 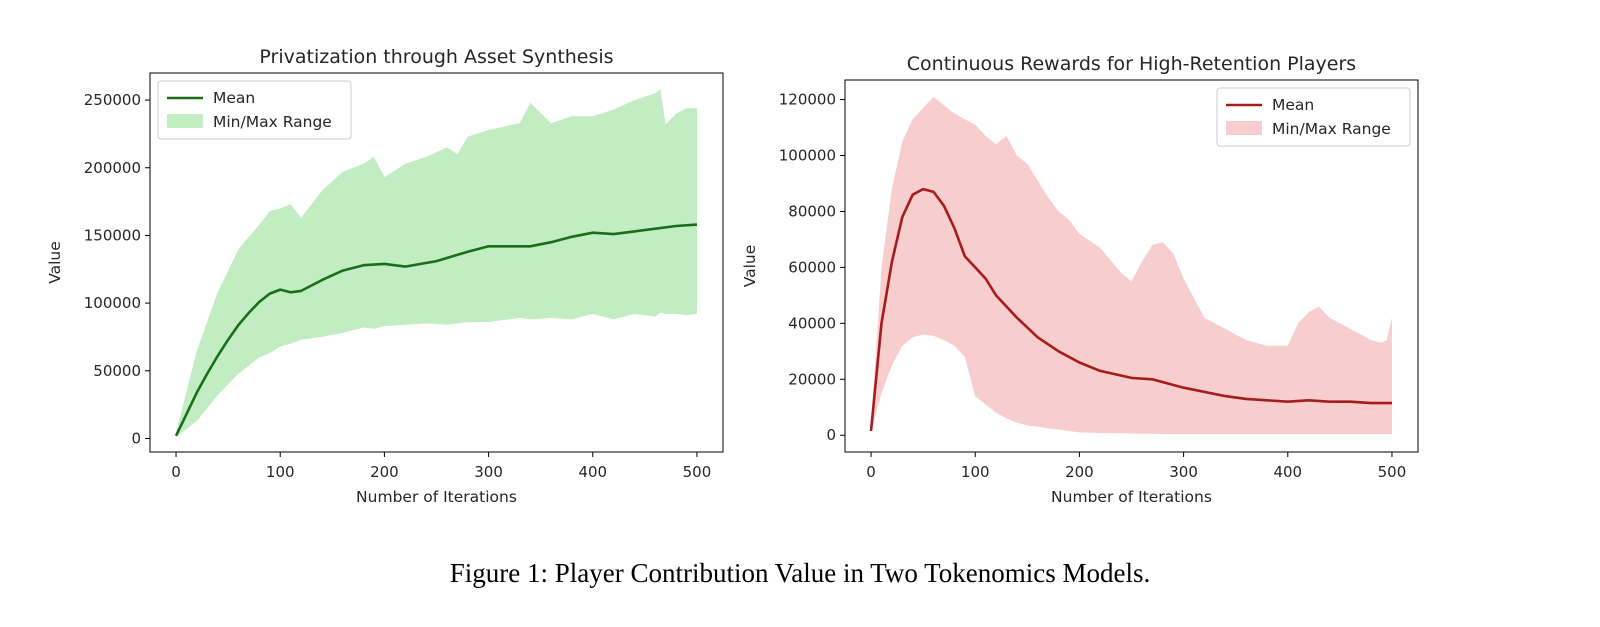 I want to click on y-tick-label: 250000, so click(x=112, y=100).